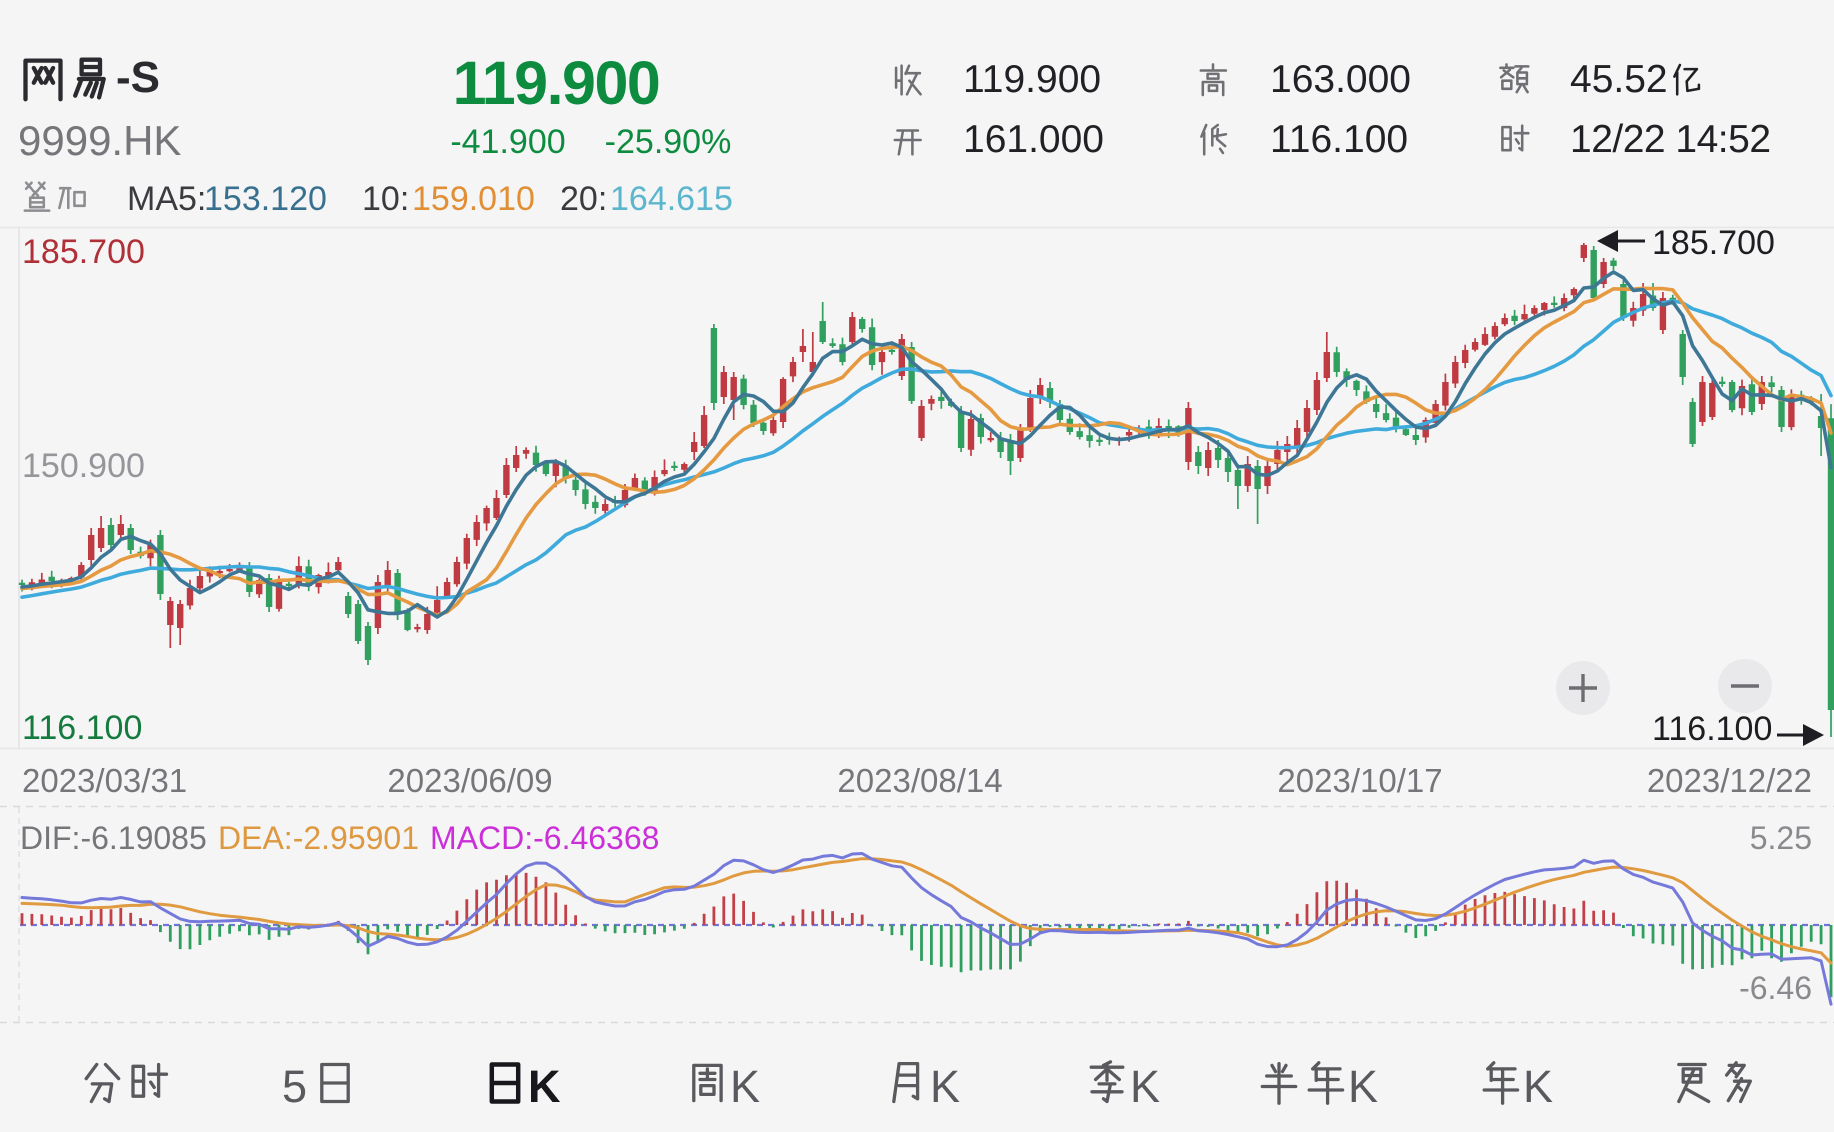 Image resolution: width=1834 pixels, height=1132 pixels. I want to click on svg-text: 161.000, so click(1033, 139).